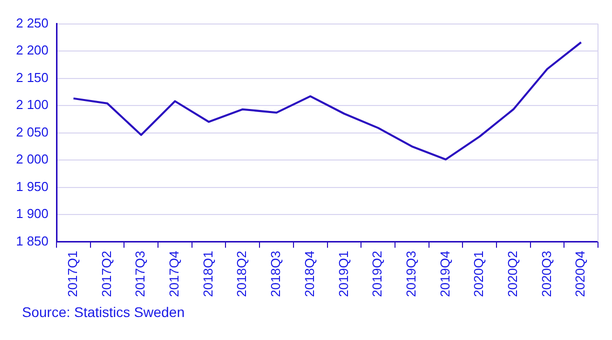 This screenshot has height=340, width=612. Describe the element at coordinates (32, 159) in the screenshot. I see `y-tick-label: 2 000` at that location.